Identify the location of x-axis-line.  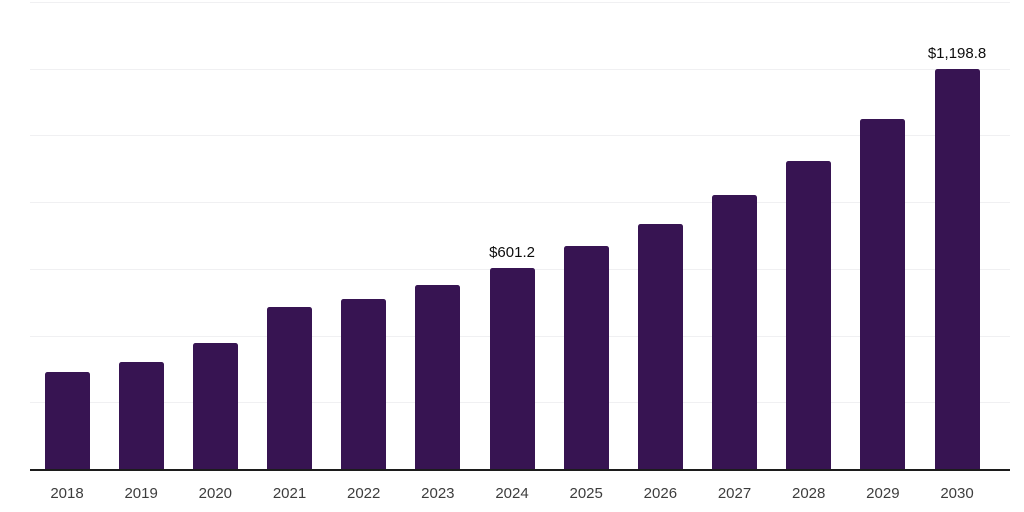
(520, 470).